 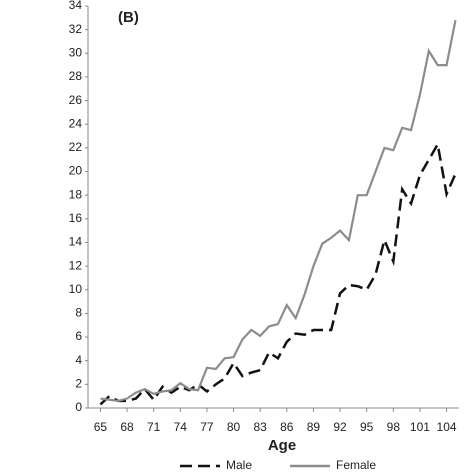 I want to click on x-tick-label: 68, so click(x=127, y=427).